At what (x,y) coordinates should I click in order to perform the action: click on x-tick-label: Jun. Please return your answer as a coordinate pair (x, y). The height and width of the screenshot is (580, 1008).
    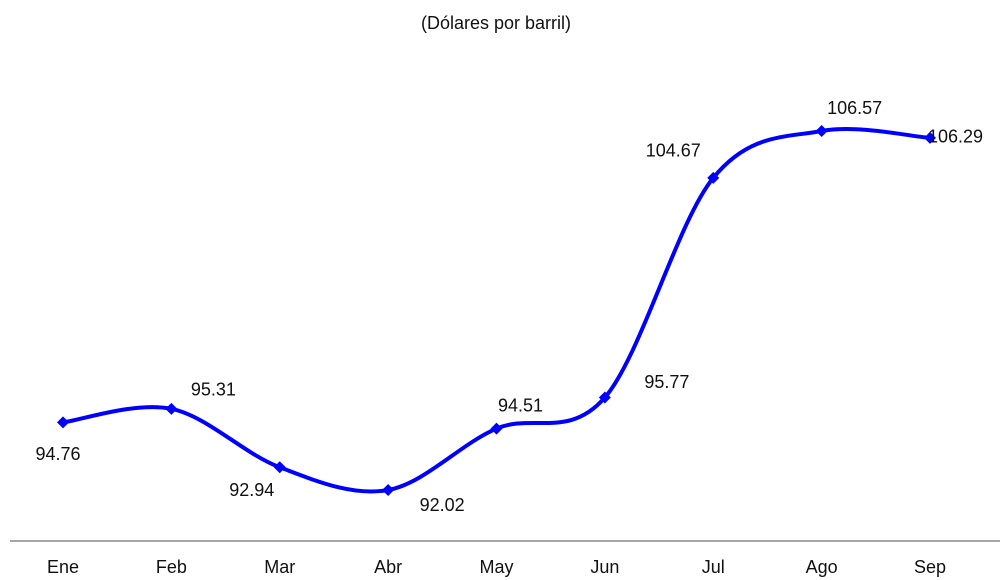
    Looking at the image, I should click on (604, 567).